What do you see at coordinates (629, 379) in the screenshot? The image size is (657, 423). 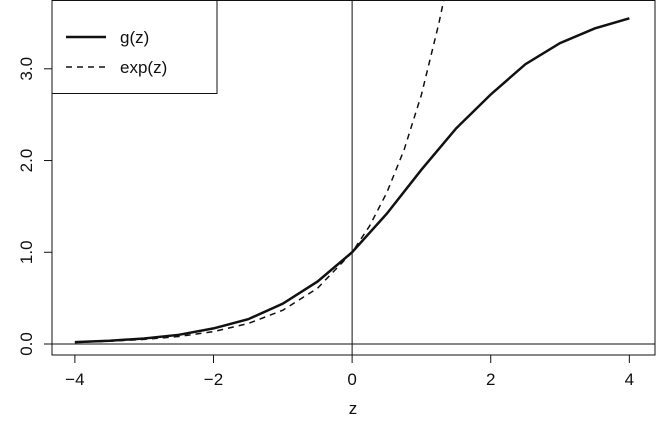 I see `x-tick-label: 4` at bounding box center [629, 379].